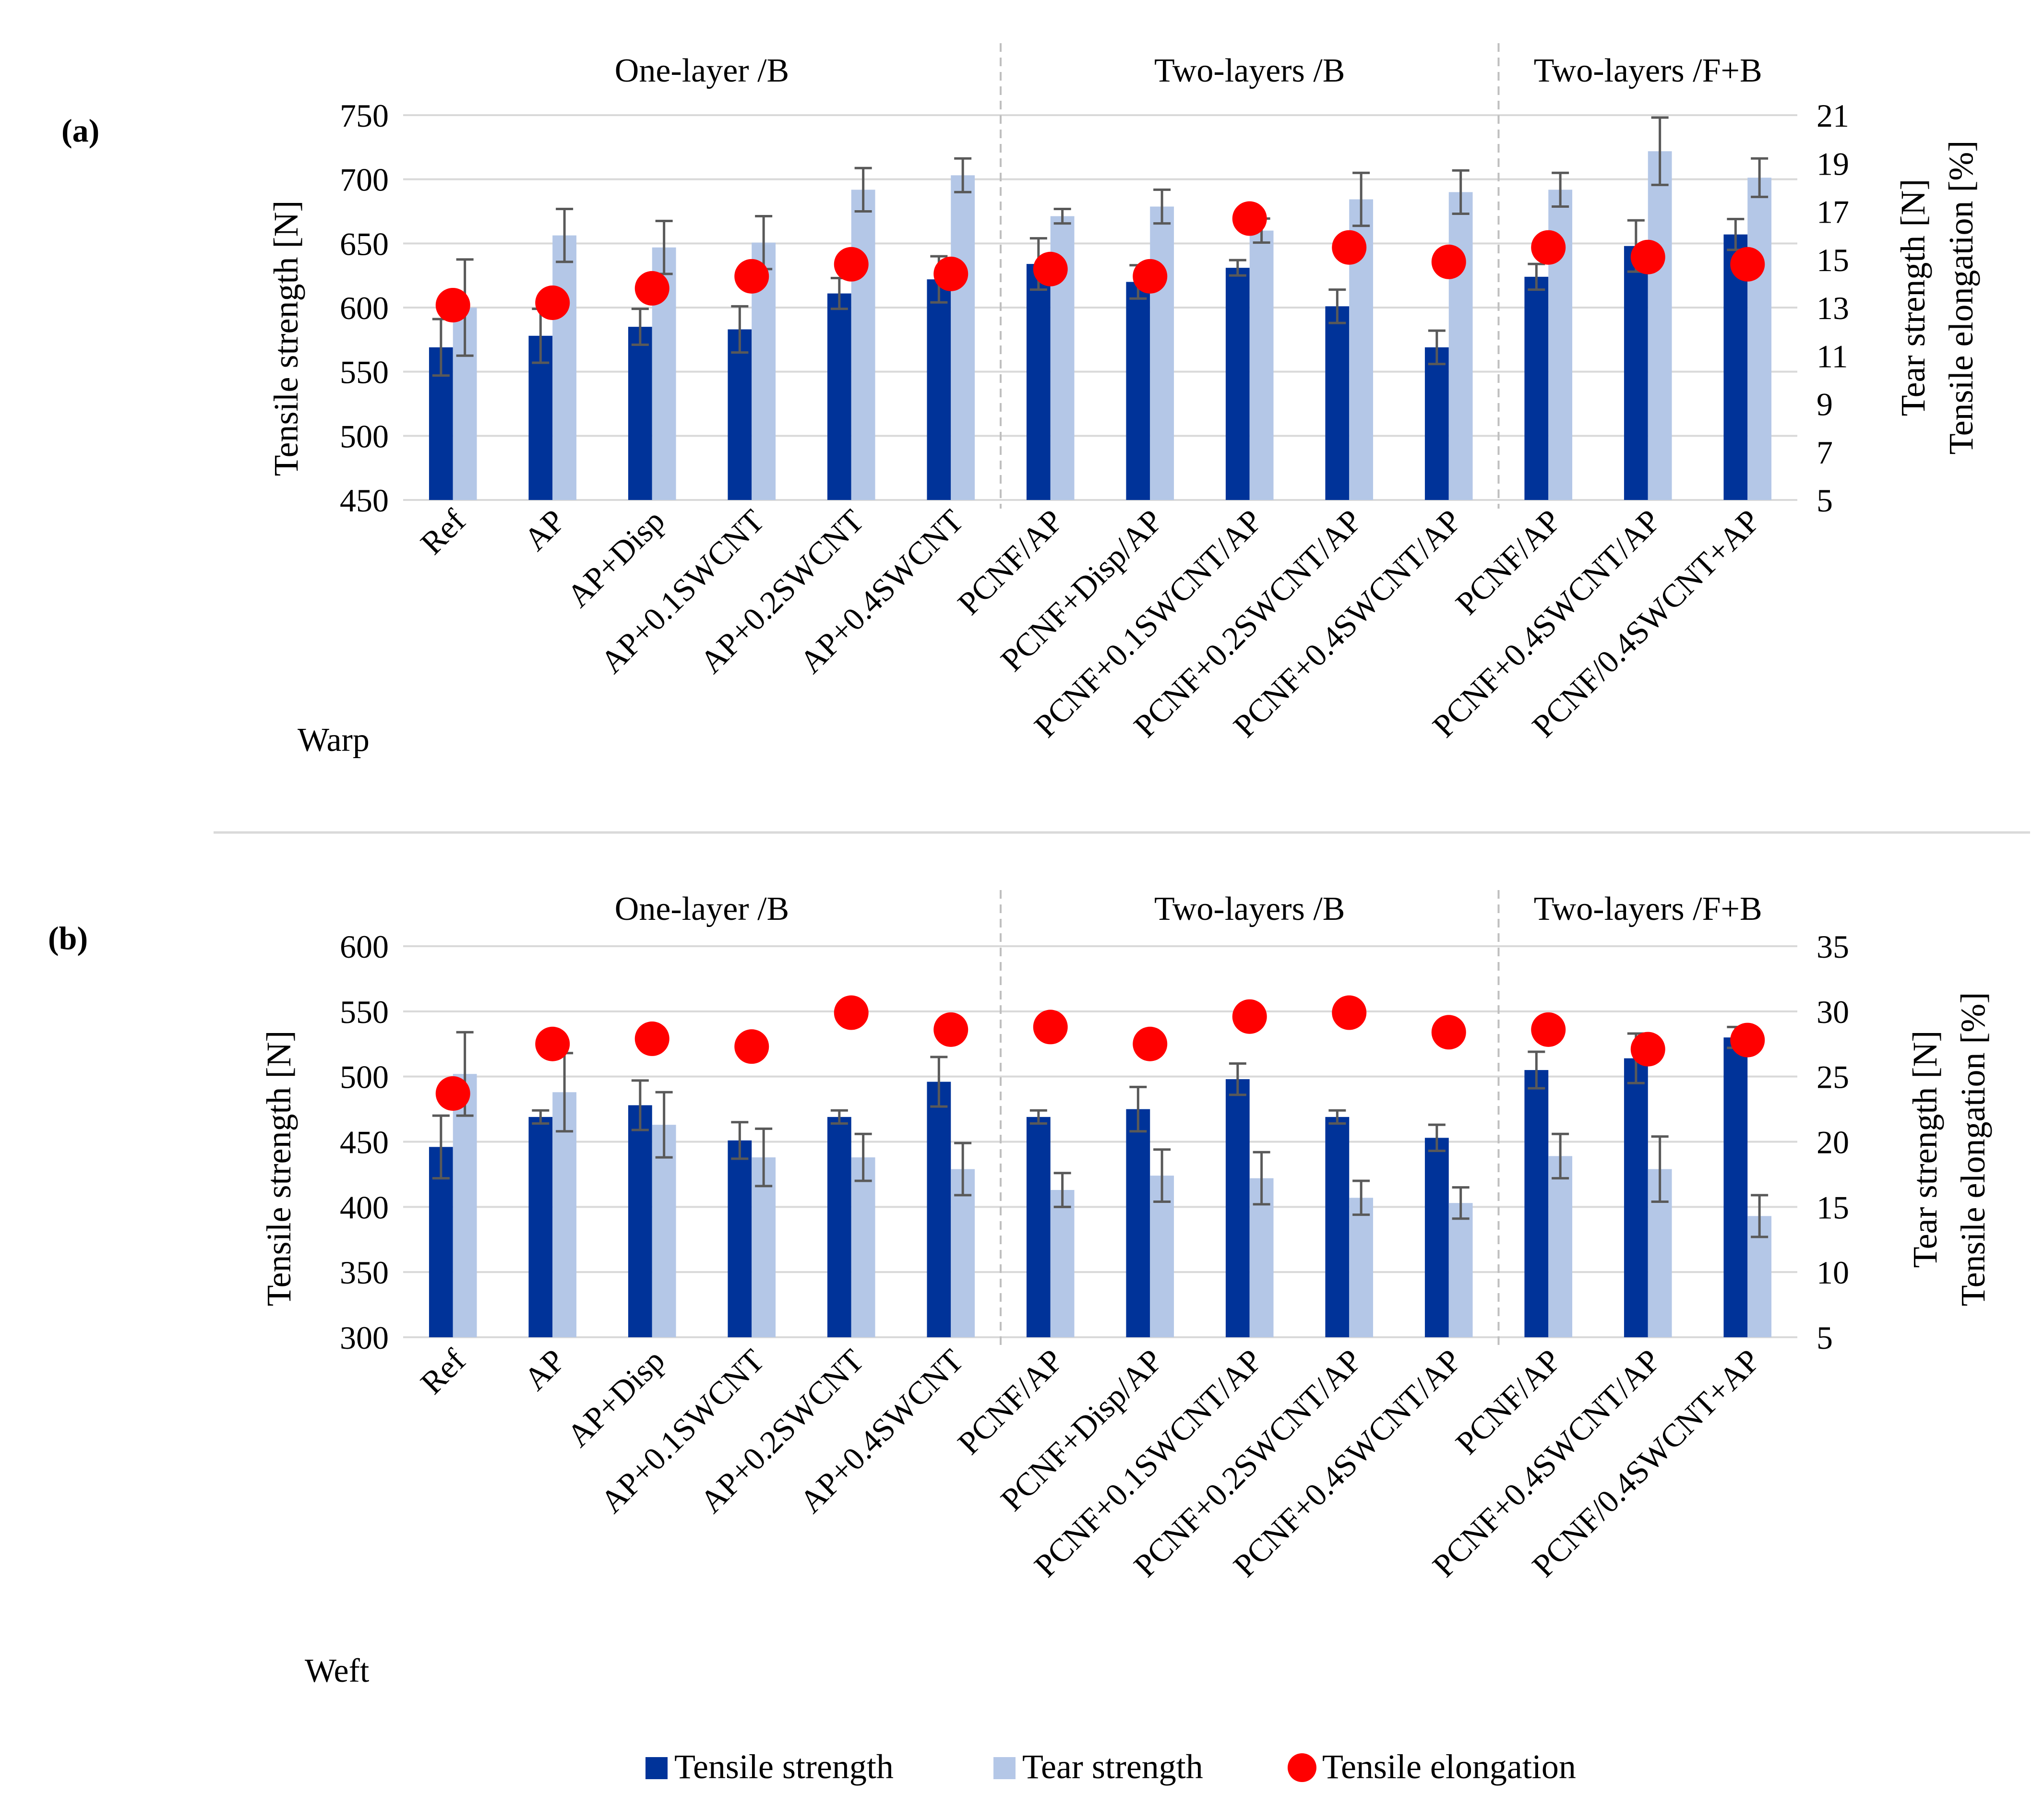 Image resolution: width=2044 pixels, height=1807 pixels. I want to click on panel-a-separators, so click(1250, 276).